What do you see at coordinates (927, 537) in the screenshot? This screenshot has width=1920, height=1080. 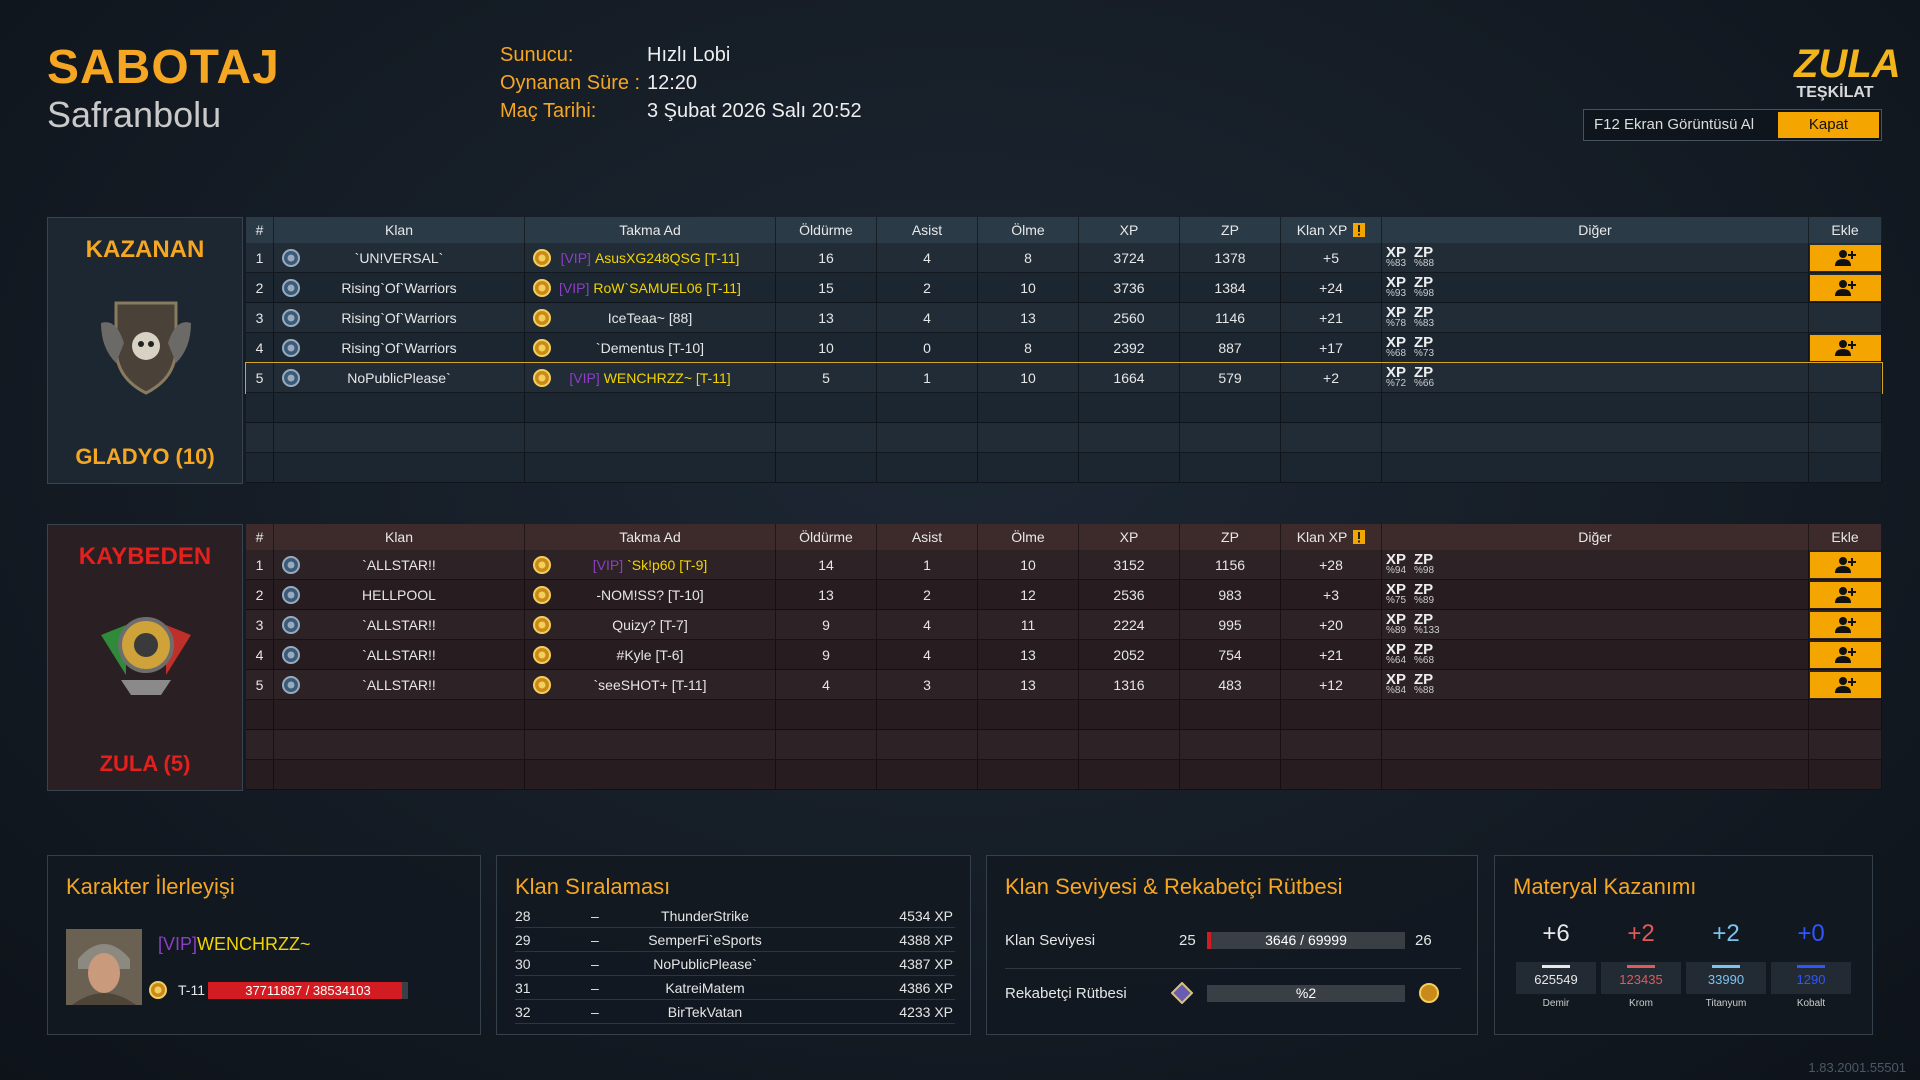 I see `column-header: Asist` at bounding box center [927, 537].